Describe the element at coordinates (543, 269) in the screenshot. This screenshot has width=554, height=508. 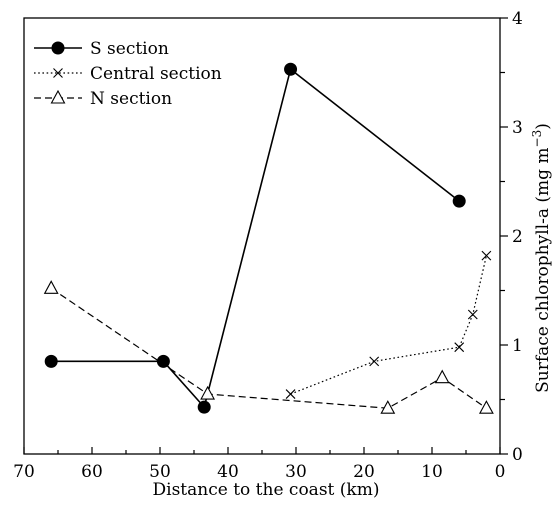
I see `y-axis-title-main: Surface chlorophyll-a (mg m` at that location.